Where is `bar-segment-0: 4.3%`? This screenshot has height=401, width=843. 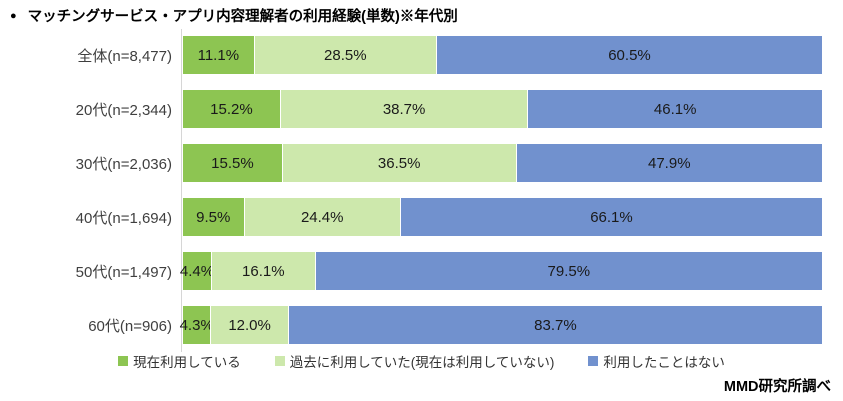 bar-segment-0: 4.3% is located at coordinates (197, 325).